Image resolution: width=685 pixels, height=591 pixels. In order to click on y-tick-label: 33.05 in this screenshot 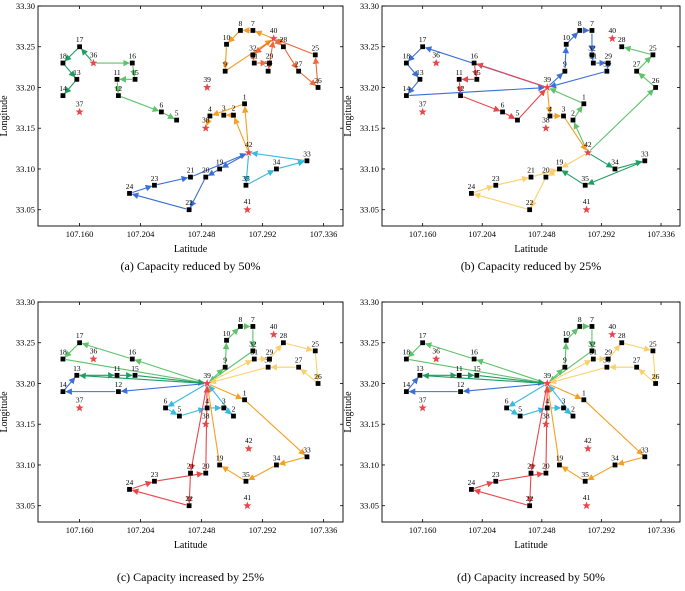, I will do `click(369, 506)`.